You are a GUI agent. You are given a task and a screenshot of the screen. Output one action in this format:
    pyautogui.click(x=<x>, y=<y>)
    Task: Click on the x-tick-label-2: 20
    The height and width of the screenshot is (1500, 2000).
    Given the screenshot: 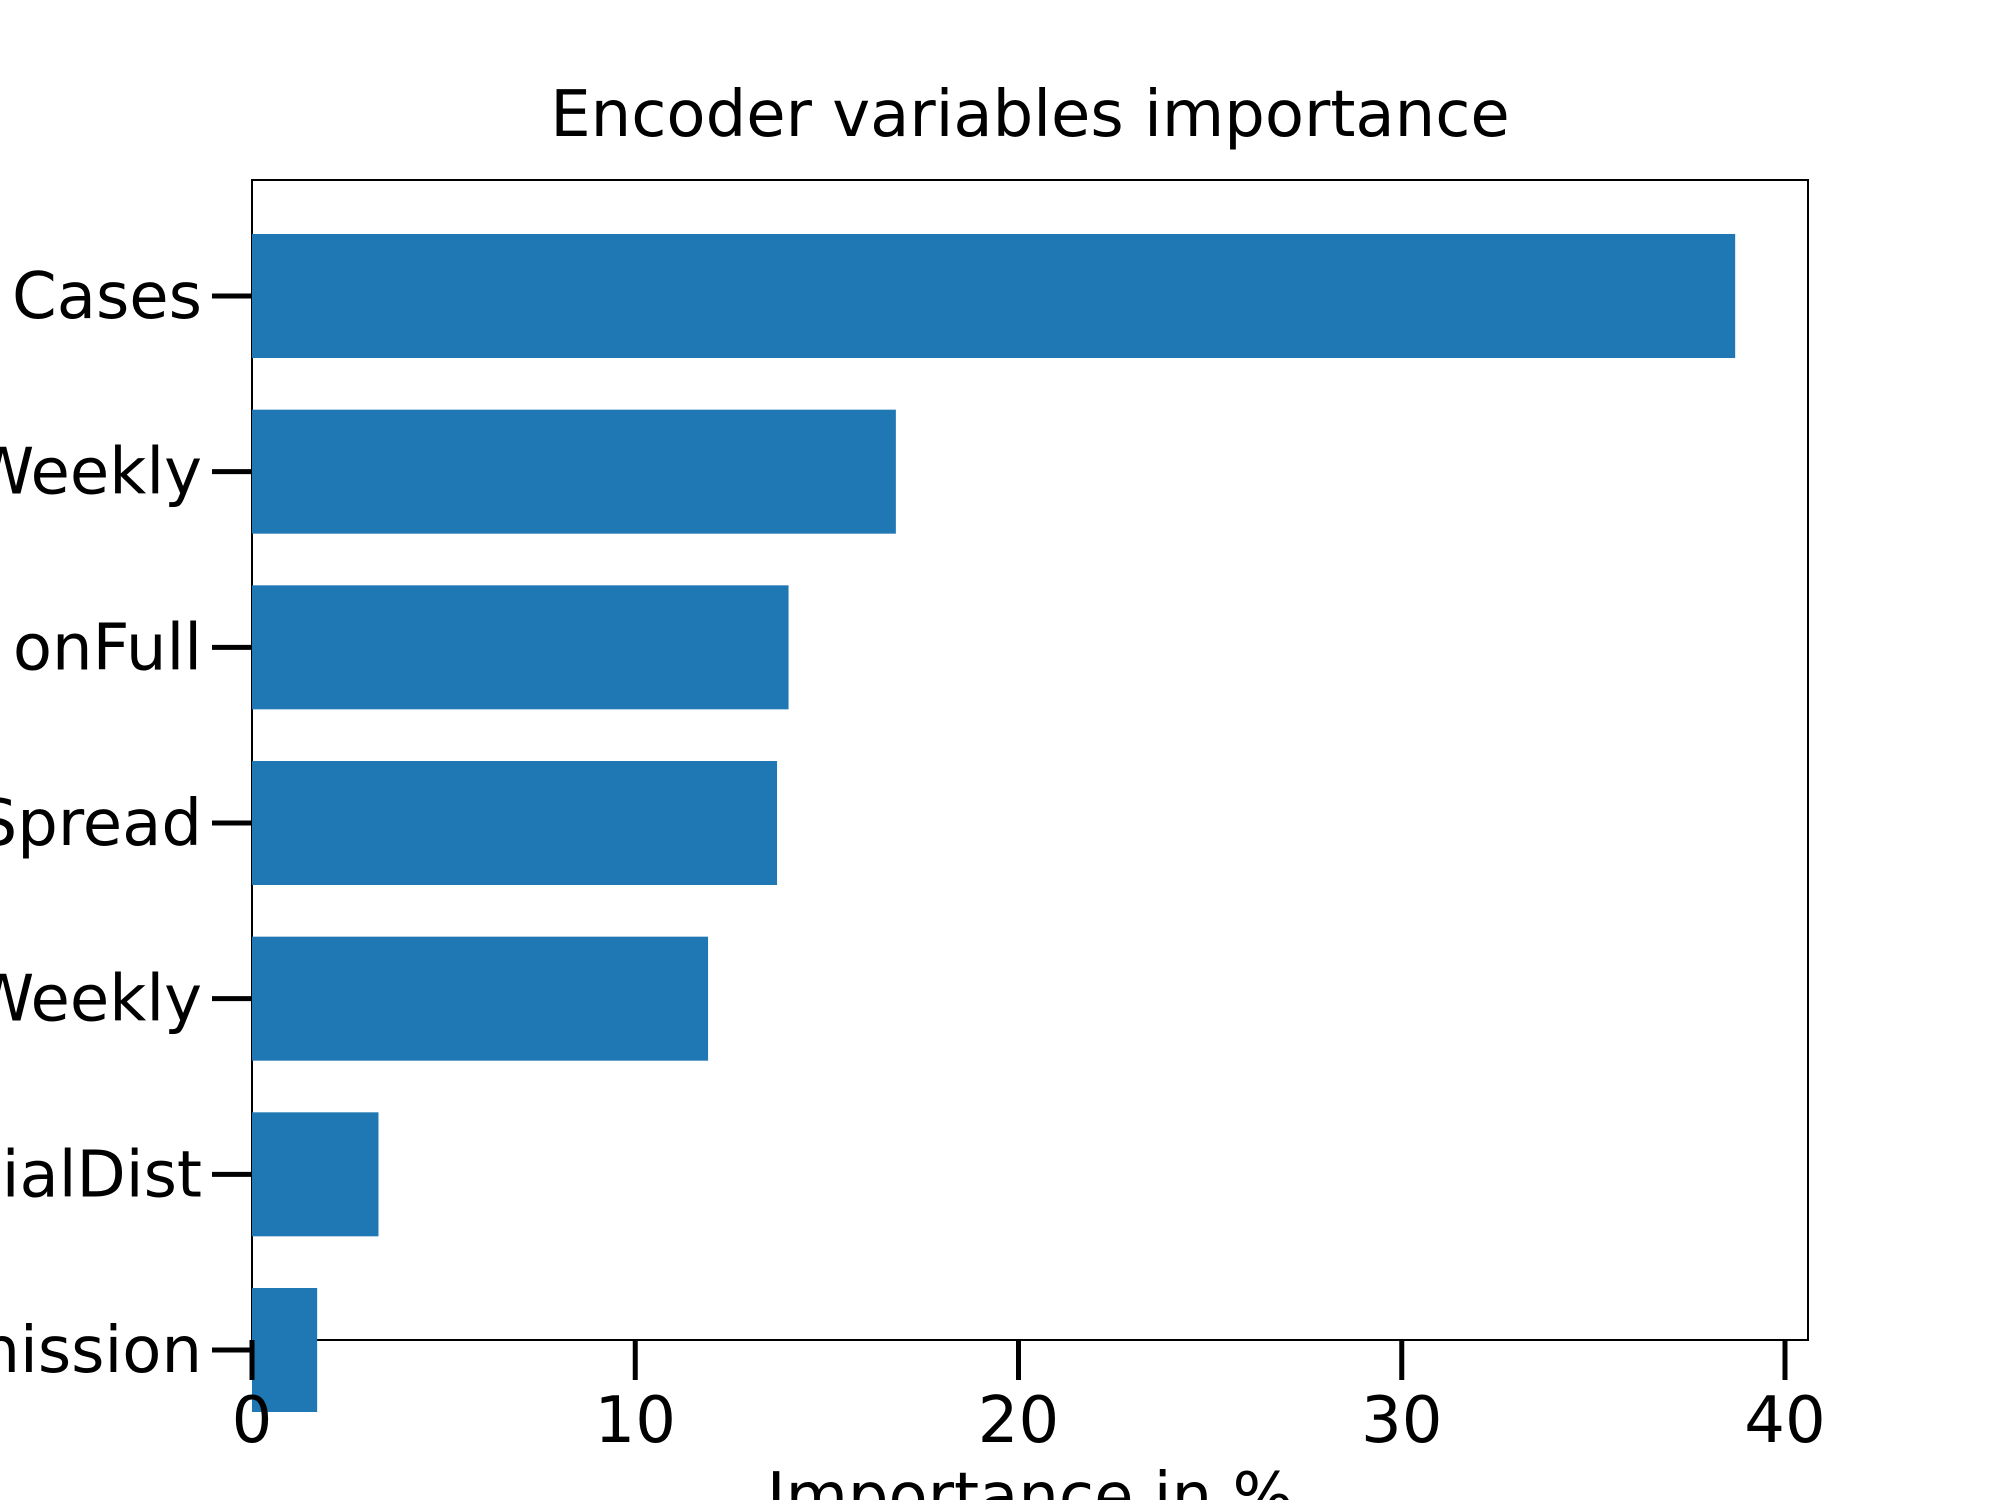 What is the action you would take?
    pyautogui.click(x=1018, y=1421)
    